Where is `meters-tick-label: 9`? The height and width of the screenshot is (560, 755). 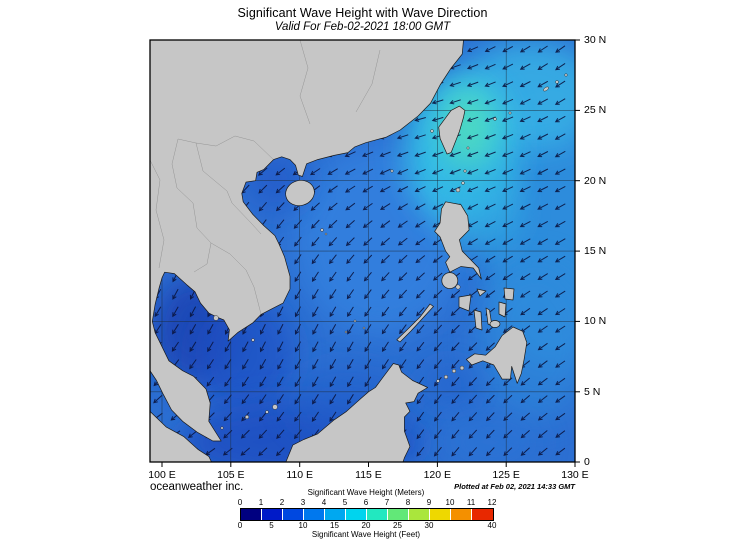 meters-tick-label: 9 is located at coordinates (429, 502).